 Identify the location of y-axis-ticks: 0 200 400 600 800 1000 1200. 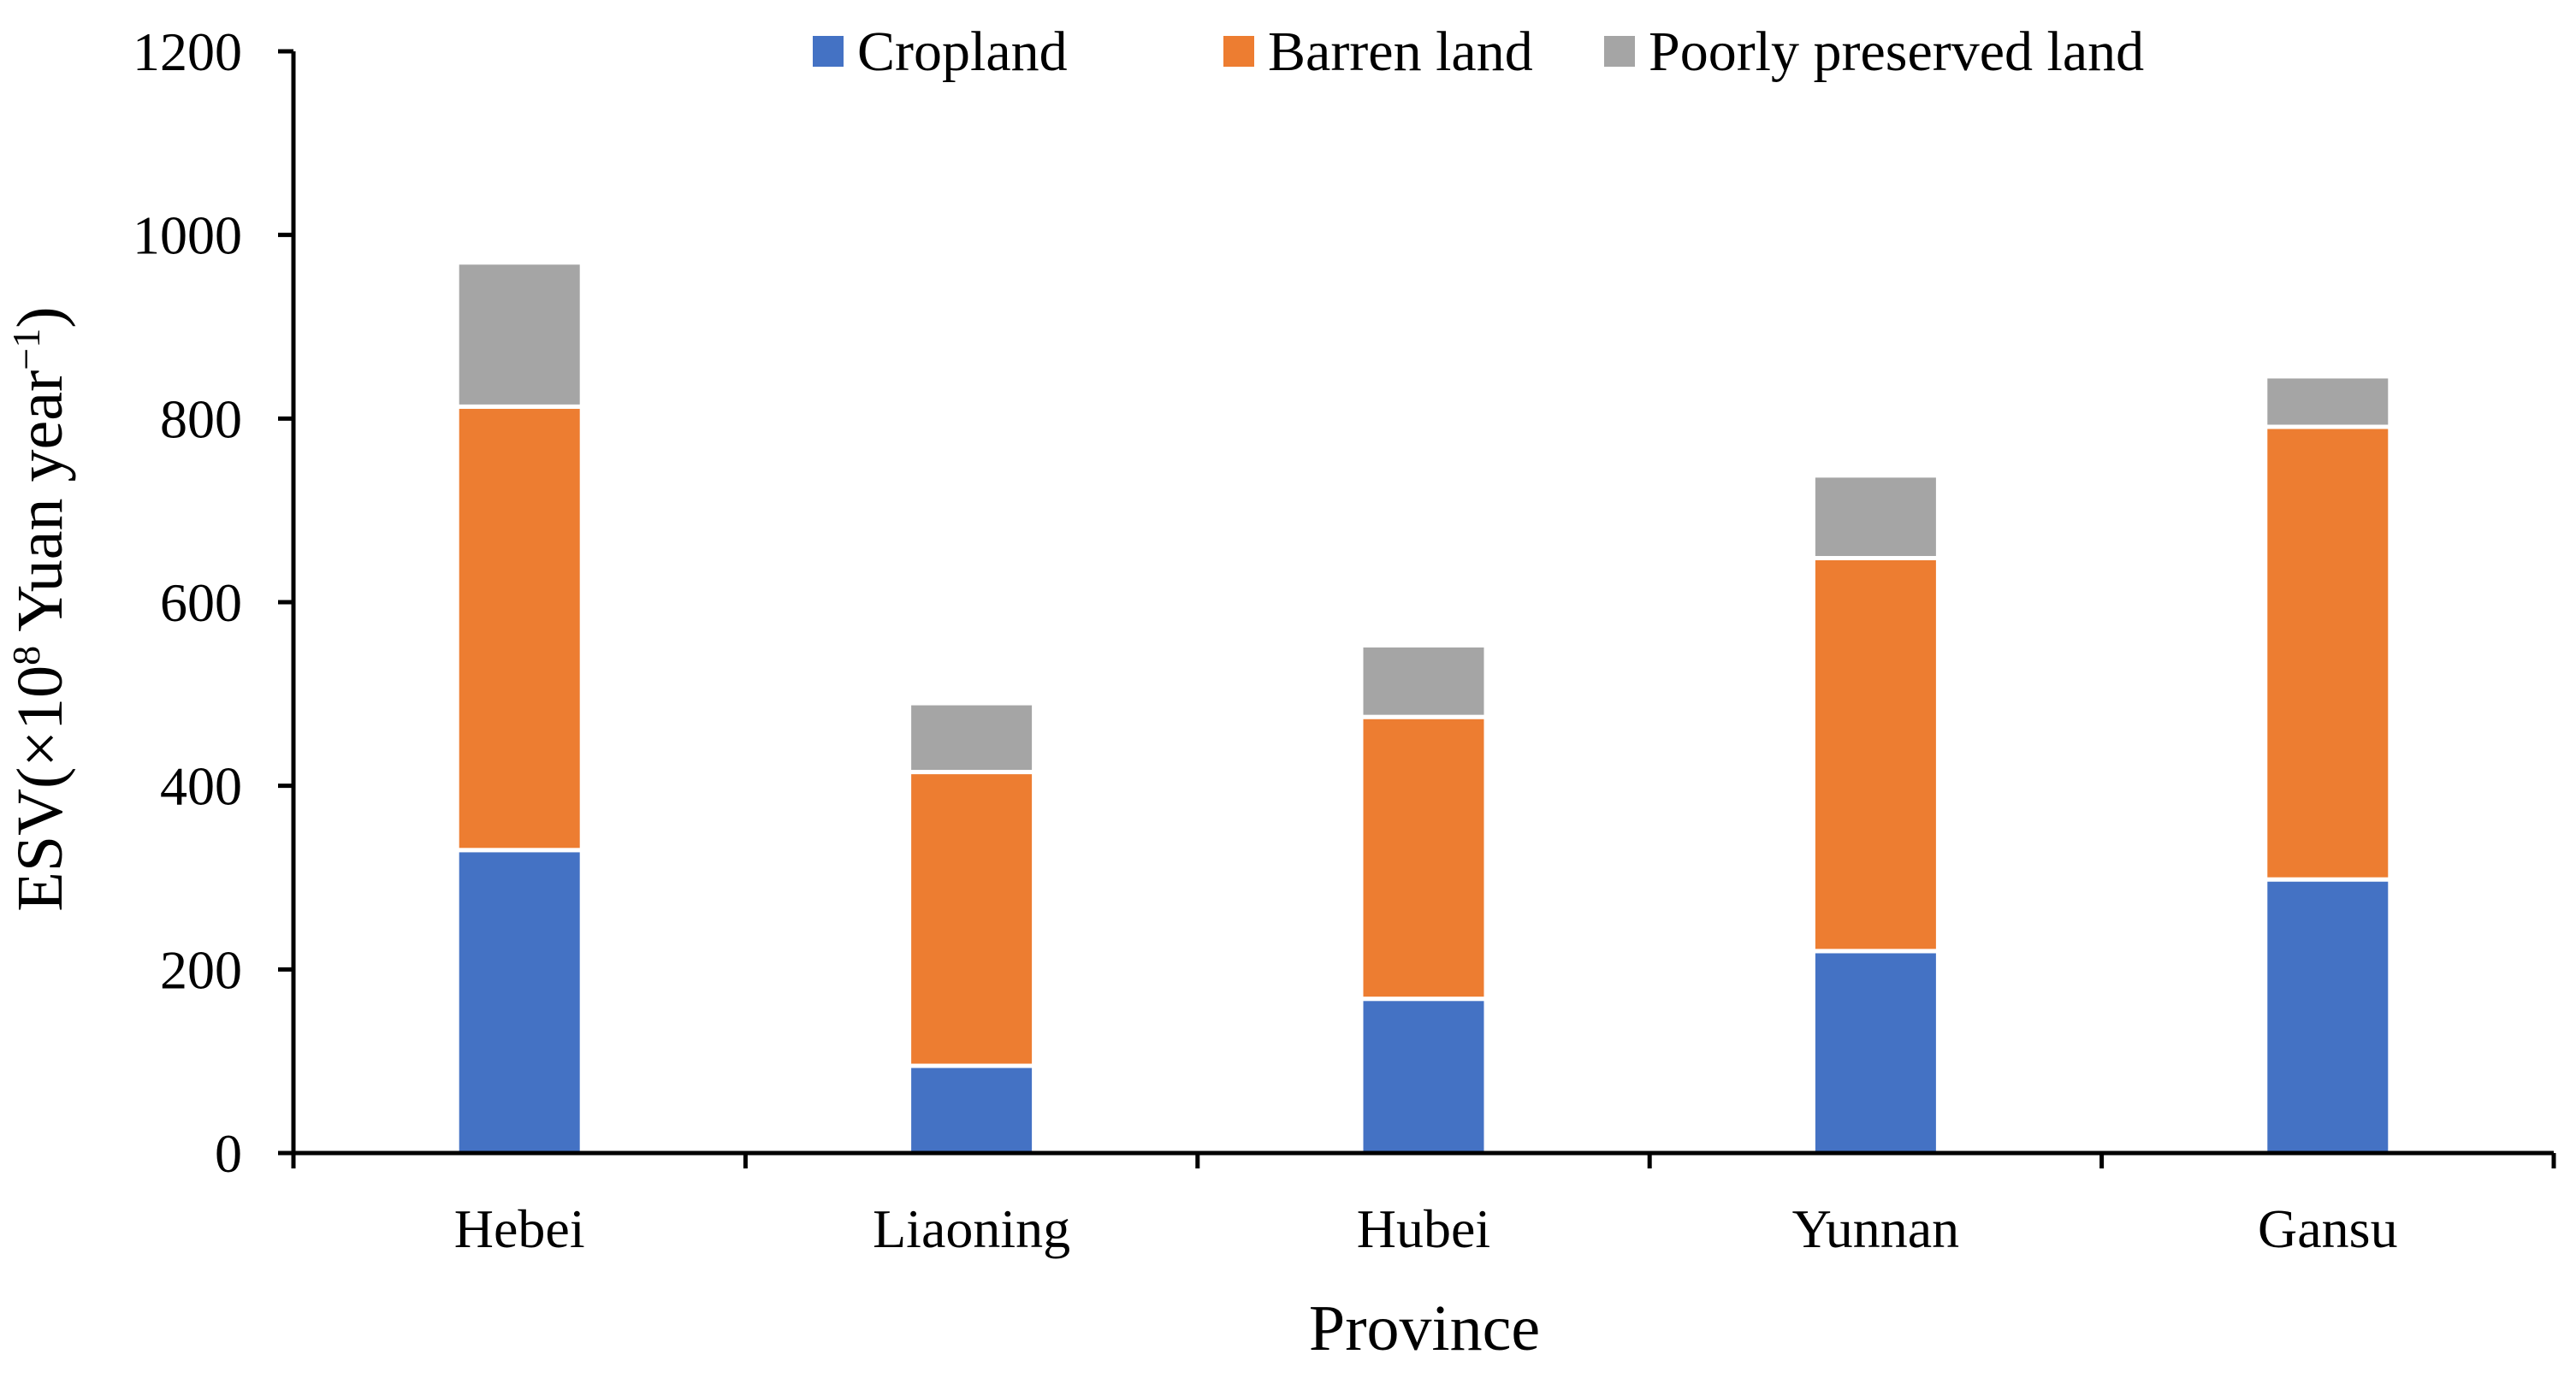
(213, 603).